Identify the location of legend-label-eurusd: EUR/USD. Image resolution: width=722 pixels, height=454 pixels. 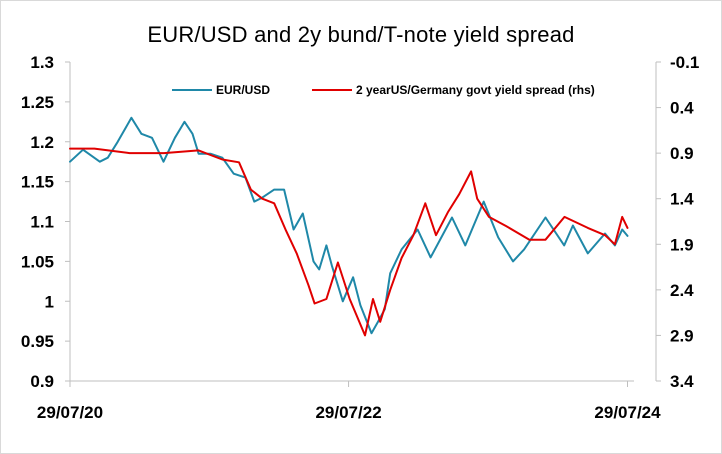
(243, 90).